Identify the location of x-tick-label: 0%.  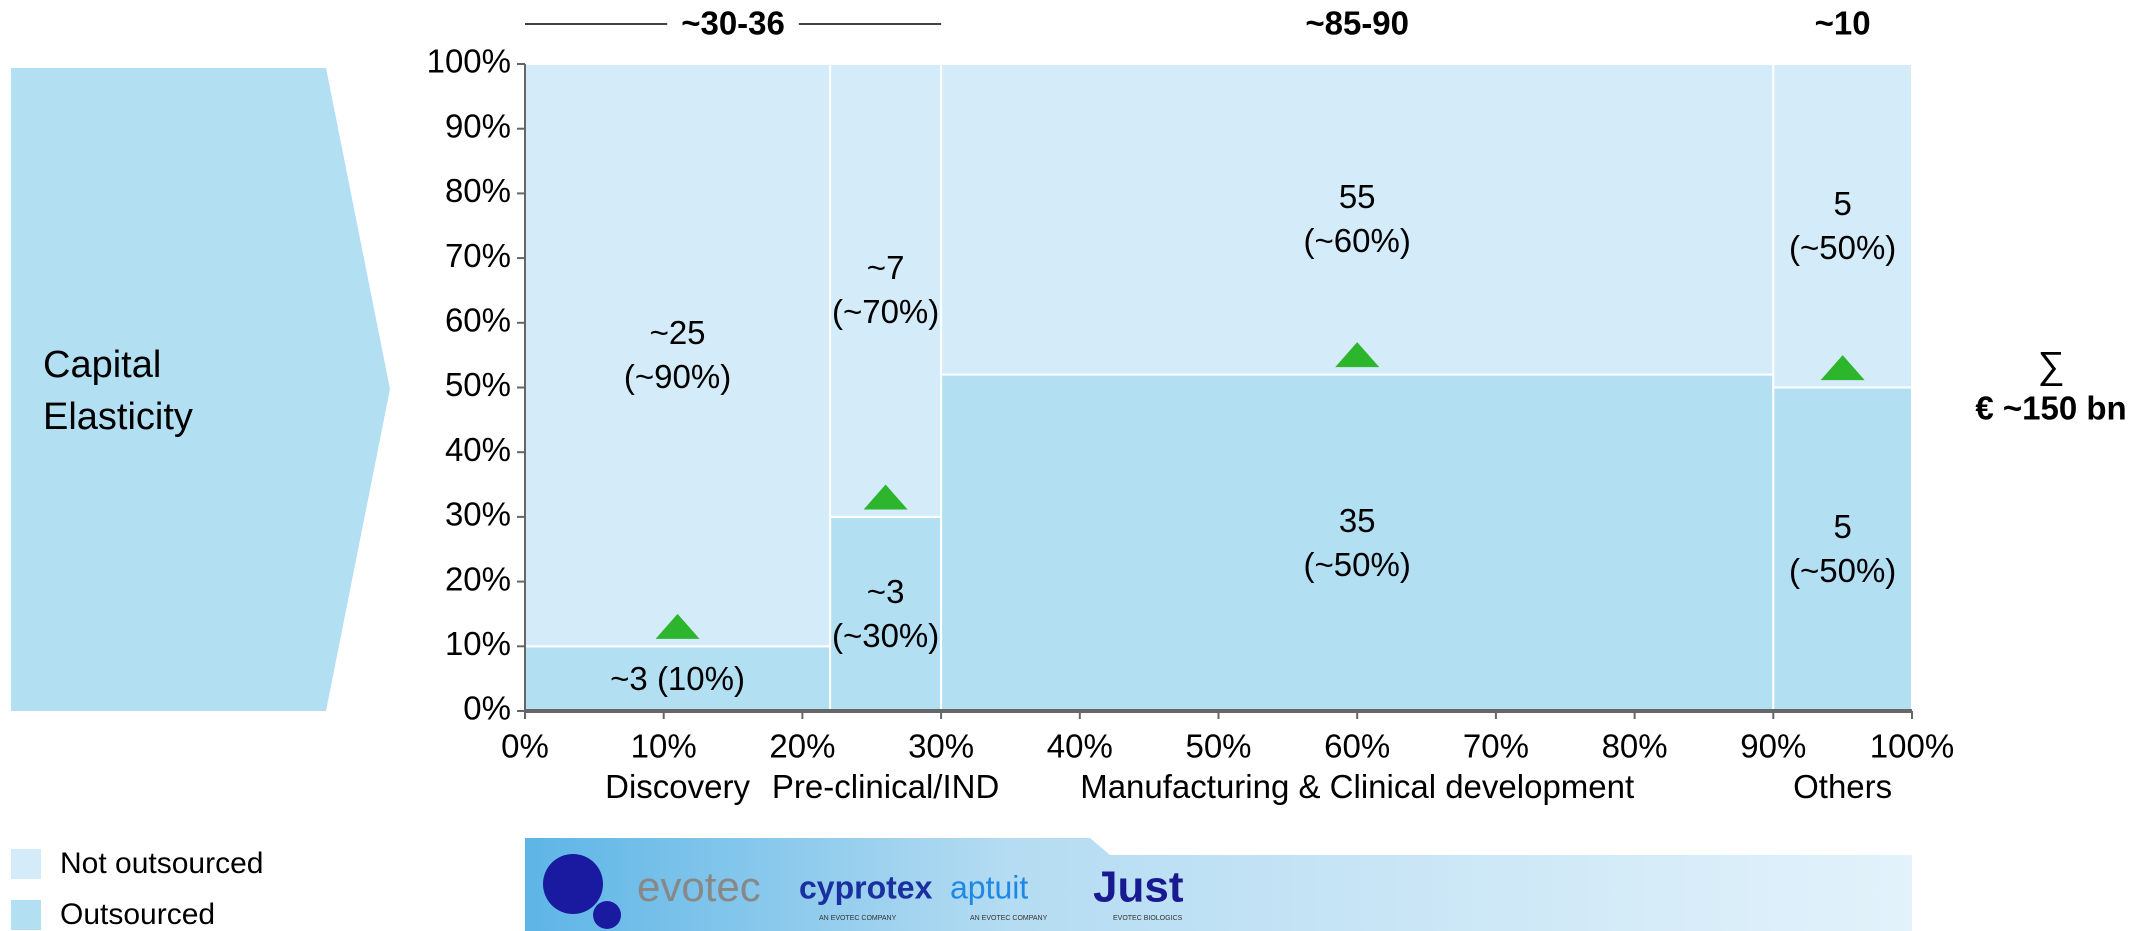
(525, 746).